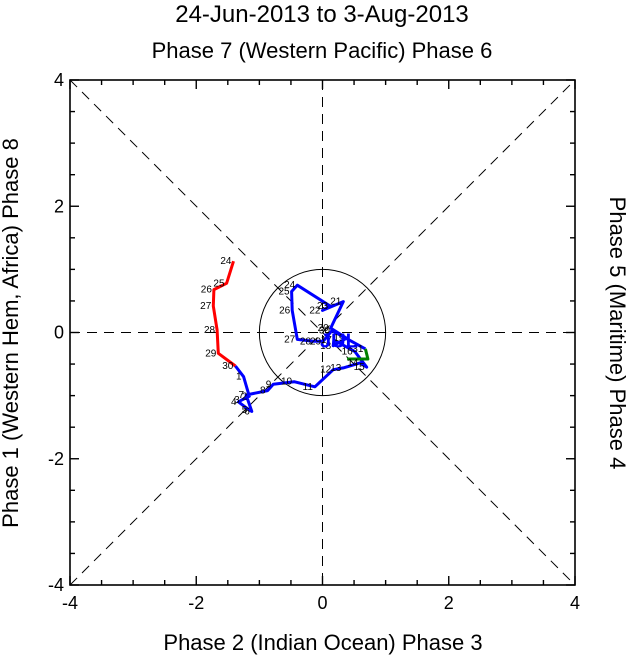  What do you see at coordinates (245, 396) in the screenshot?
I see `day-label: 2` at bounding box center [245, 396].